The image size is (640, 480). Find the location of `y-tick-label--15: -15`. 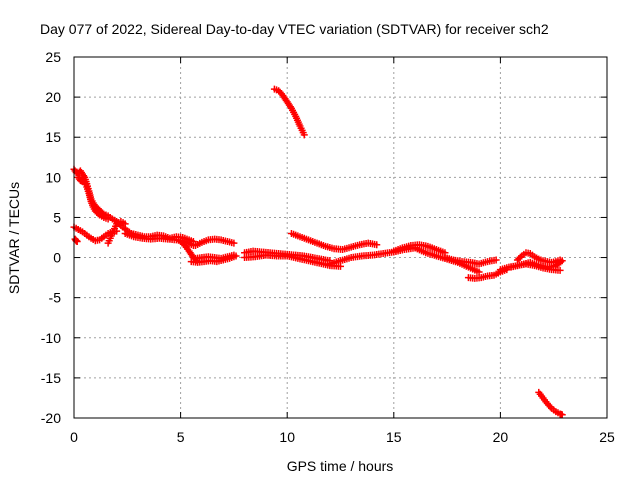

y-tick-label--15: -15 is located at coordinates (51, 378).